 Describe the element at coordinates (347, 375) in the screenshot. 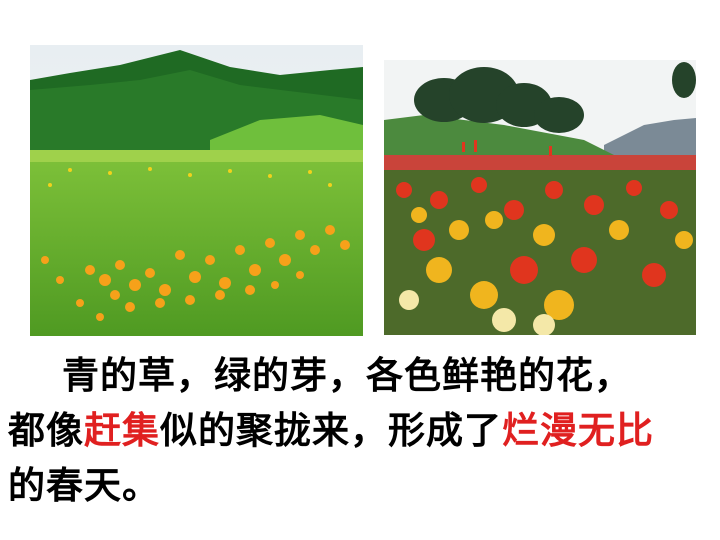

I see `passage-line-1: 青的草，绿的芽，各色鲜艳的花，` at that location.